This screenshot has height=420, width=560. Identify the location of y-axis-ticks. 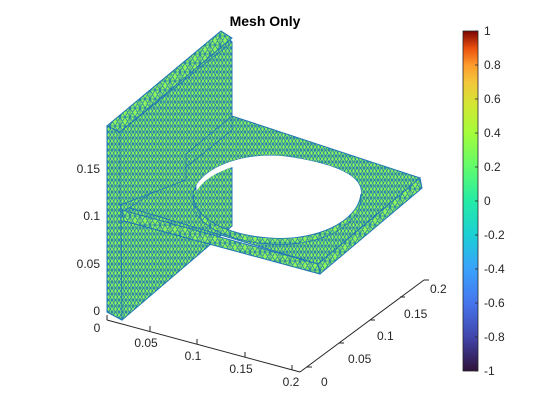
(368, 323).